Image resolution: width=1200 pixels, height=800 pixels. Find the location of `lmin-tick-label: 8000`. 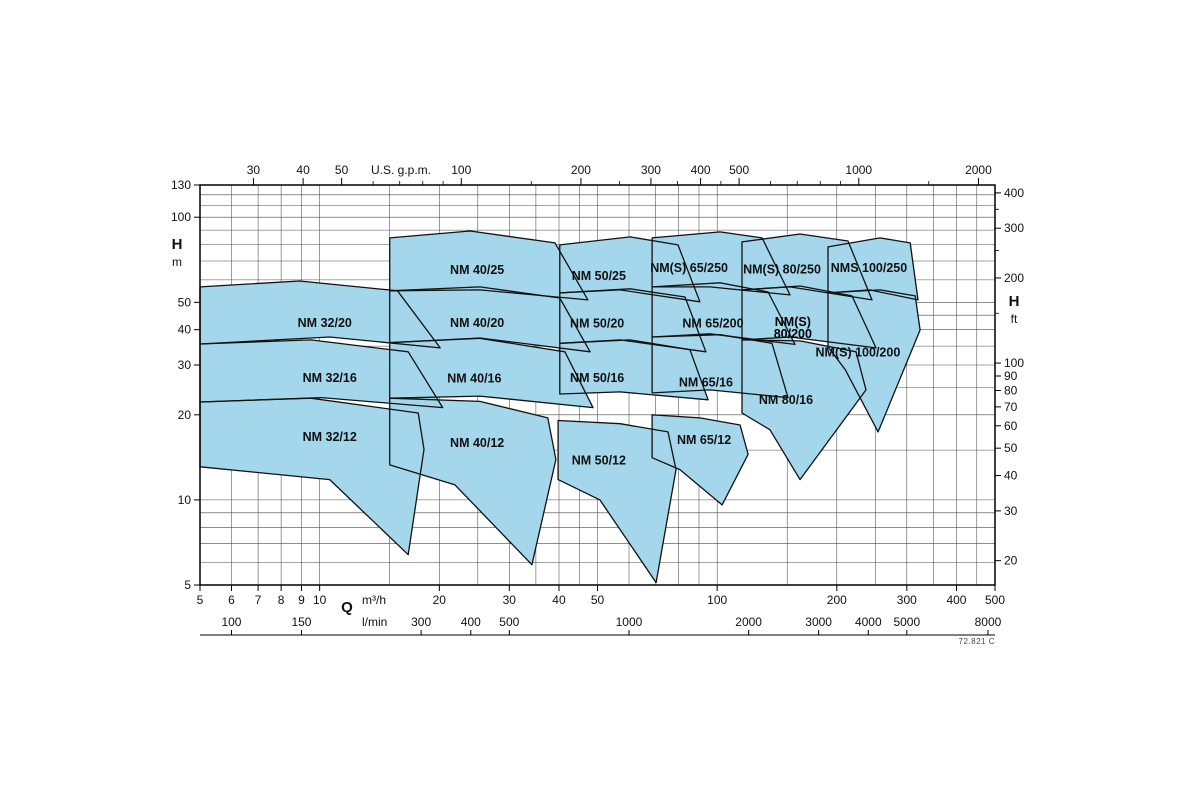

lmin-tick-label: 8000 is located at coordinates (988, 622).